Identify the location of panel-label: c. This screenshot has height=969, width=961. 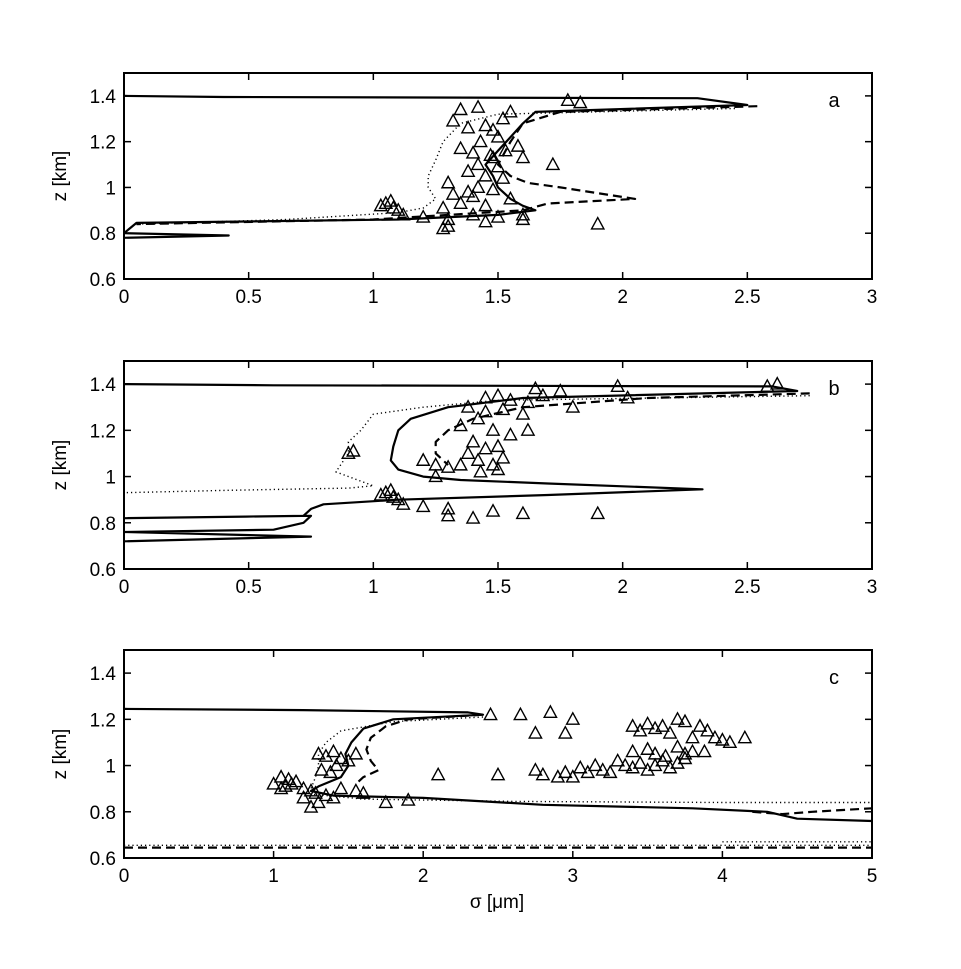
(834, 678).